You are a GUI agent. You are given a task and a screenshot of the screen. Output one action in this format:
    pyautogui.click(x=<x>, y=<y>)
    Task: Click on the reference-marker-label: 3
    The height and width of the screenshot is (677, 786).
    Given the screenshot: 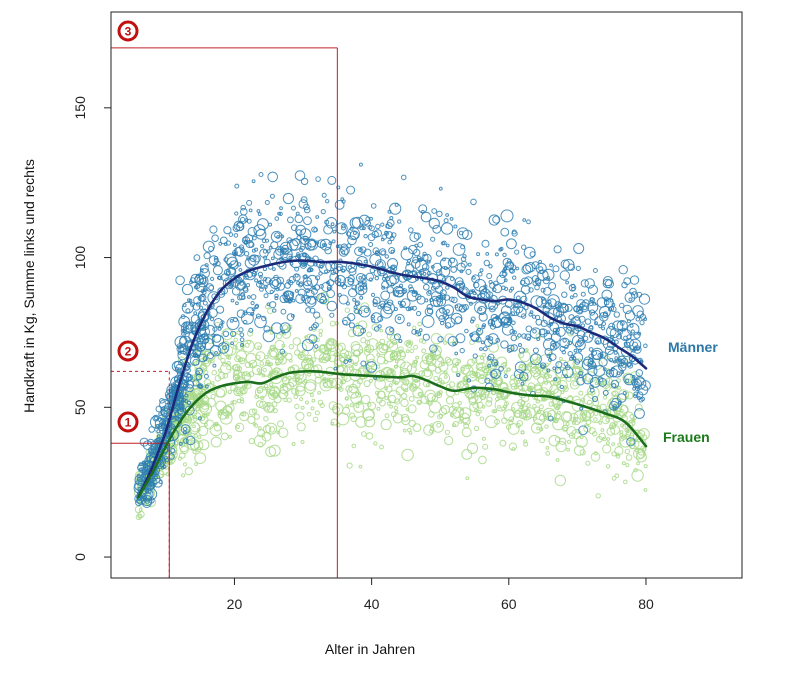 What is the action you would take?
    pyautogui.click(x=128, y=32)
    